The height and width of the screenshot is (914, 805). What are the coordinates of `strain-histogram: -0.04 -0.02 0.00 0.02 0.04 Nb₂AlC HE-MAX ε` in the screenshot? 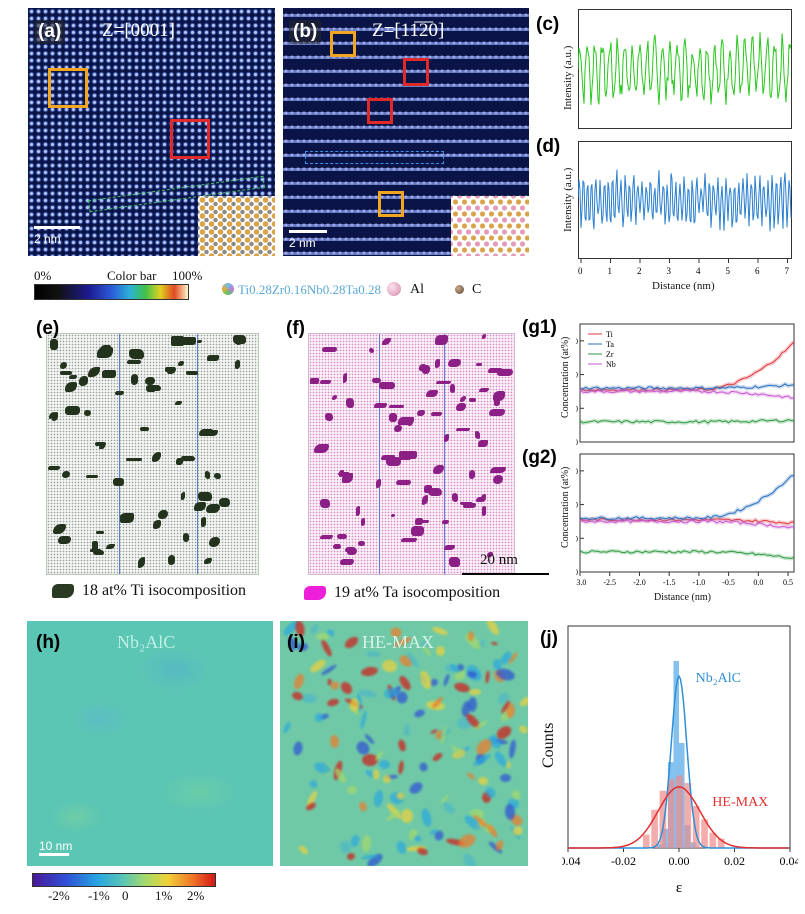 It's located at (680, 760).